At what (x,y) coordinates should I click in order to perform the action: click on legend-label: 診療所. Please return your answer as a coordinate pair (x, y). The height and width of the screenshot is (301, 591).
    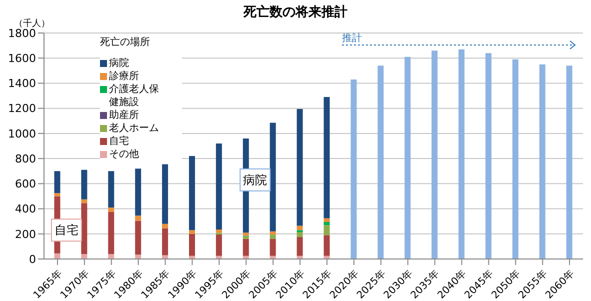
    Looking at the image, I should click on (124, 76).